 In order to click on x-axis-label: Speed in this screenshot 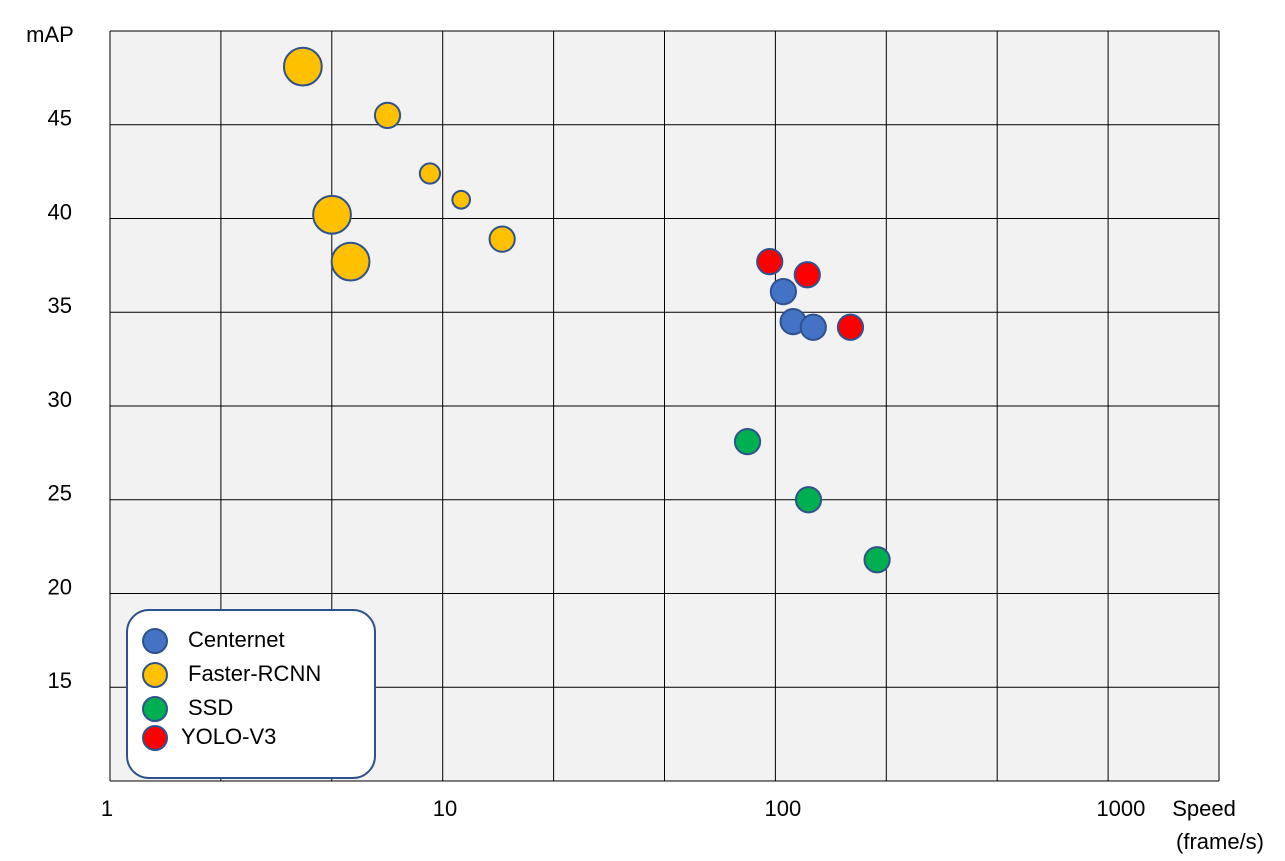, I will do `click(1204, 808)`.